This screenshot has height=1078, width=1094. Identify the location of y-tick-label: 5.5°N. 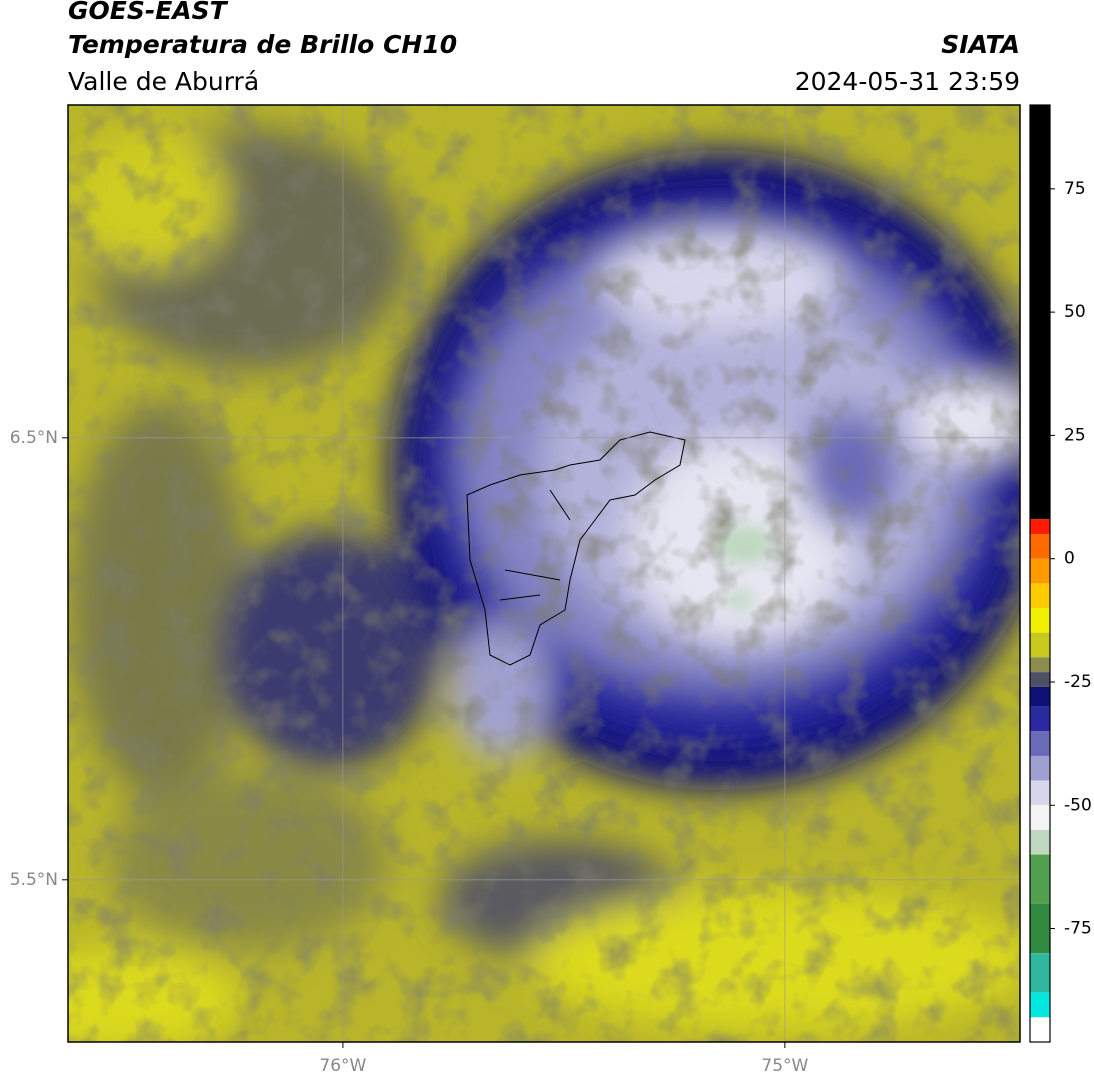
(34, 880).